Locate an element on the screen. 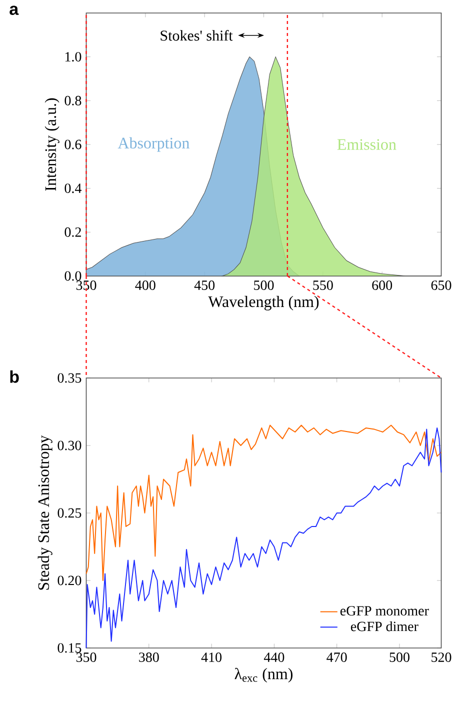 Image resolution: width=458 pixels, height=704 pixels. y-tick-label: 0.30 is located at coordinates (70, 445).